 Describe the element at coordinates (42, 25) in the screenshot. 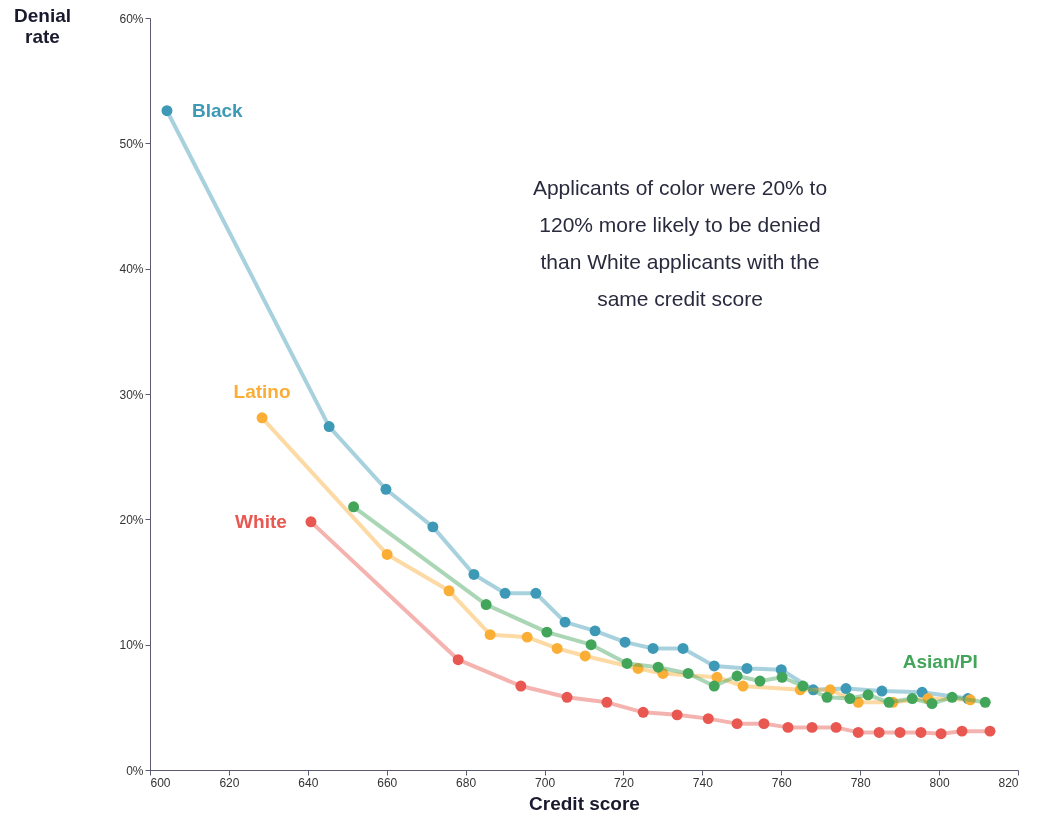

I see `y-axis-title: Denial rate` at that location.